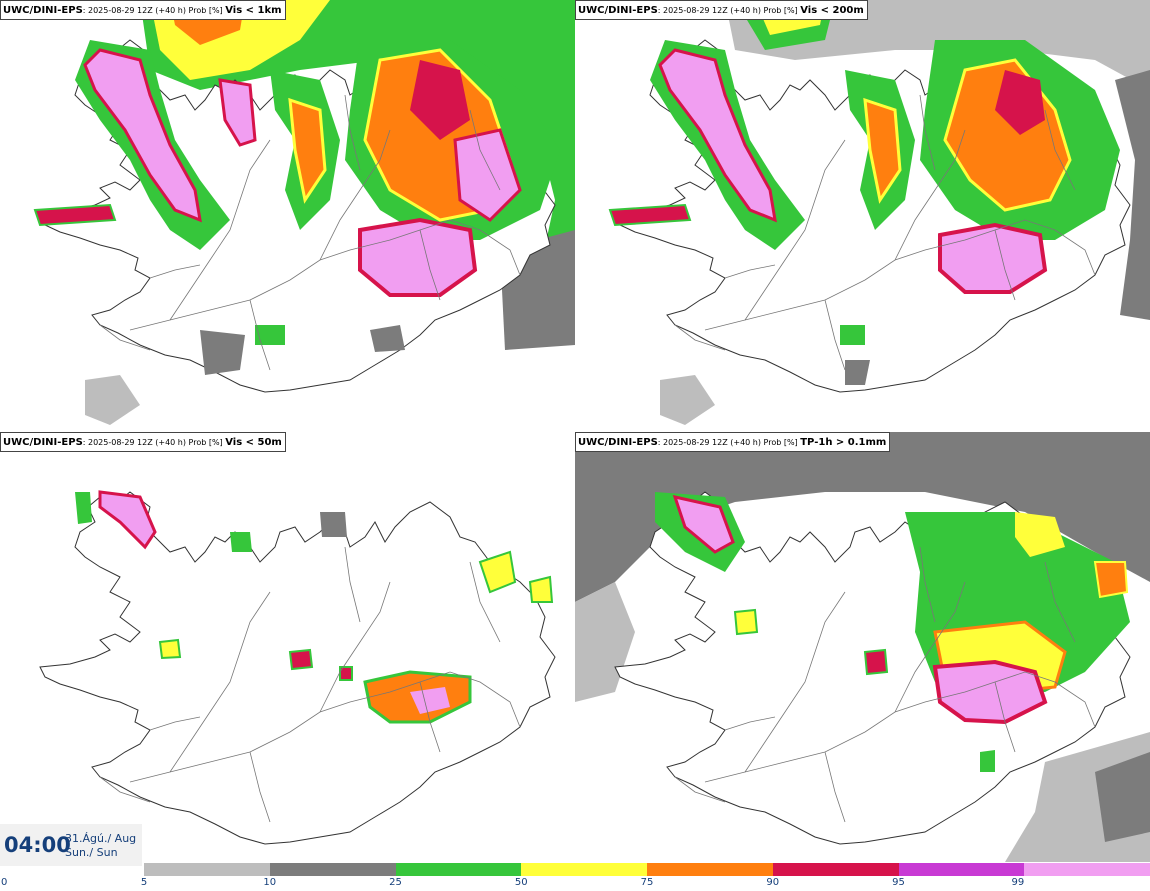 Image resolution: width=1150 pixels, height=891 pixels. Describe the element at coordinates (253, 10) in the screenshot. I see `variable-label: Vis < 1km` at that location.